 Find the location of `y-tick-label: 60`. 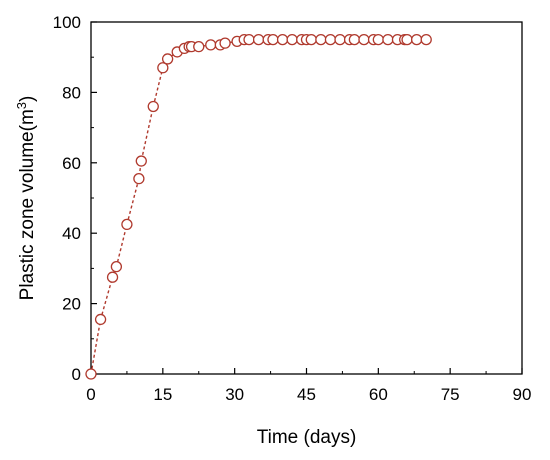

y-tick-label: 60 is located at coordinates (71, 163).